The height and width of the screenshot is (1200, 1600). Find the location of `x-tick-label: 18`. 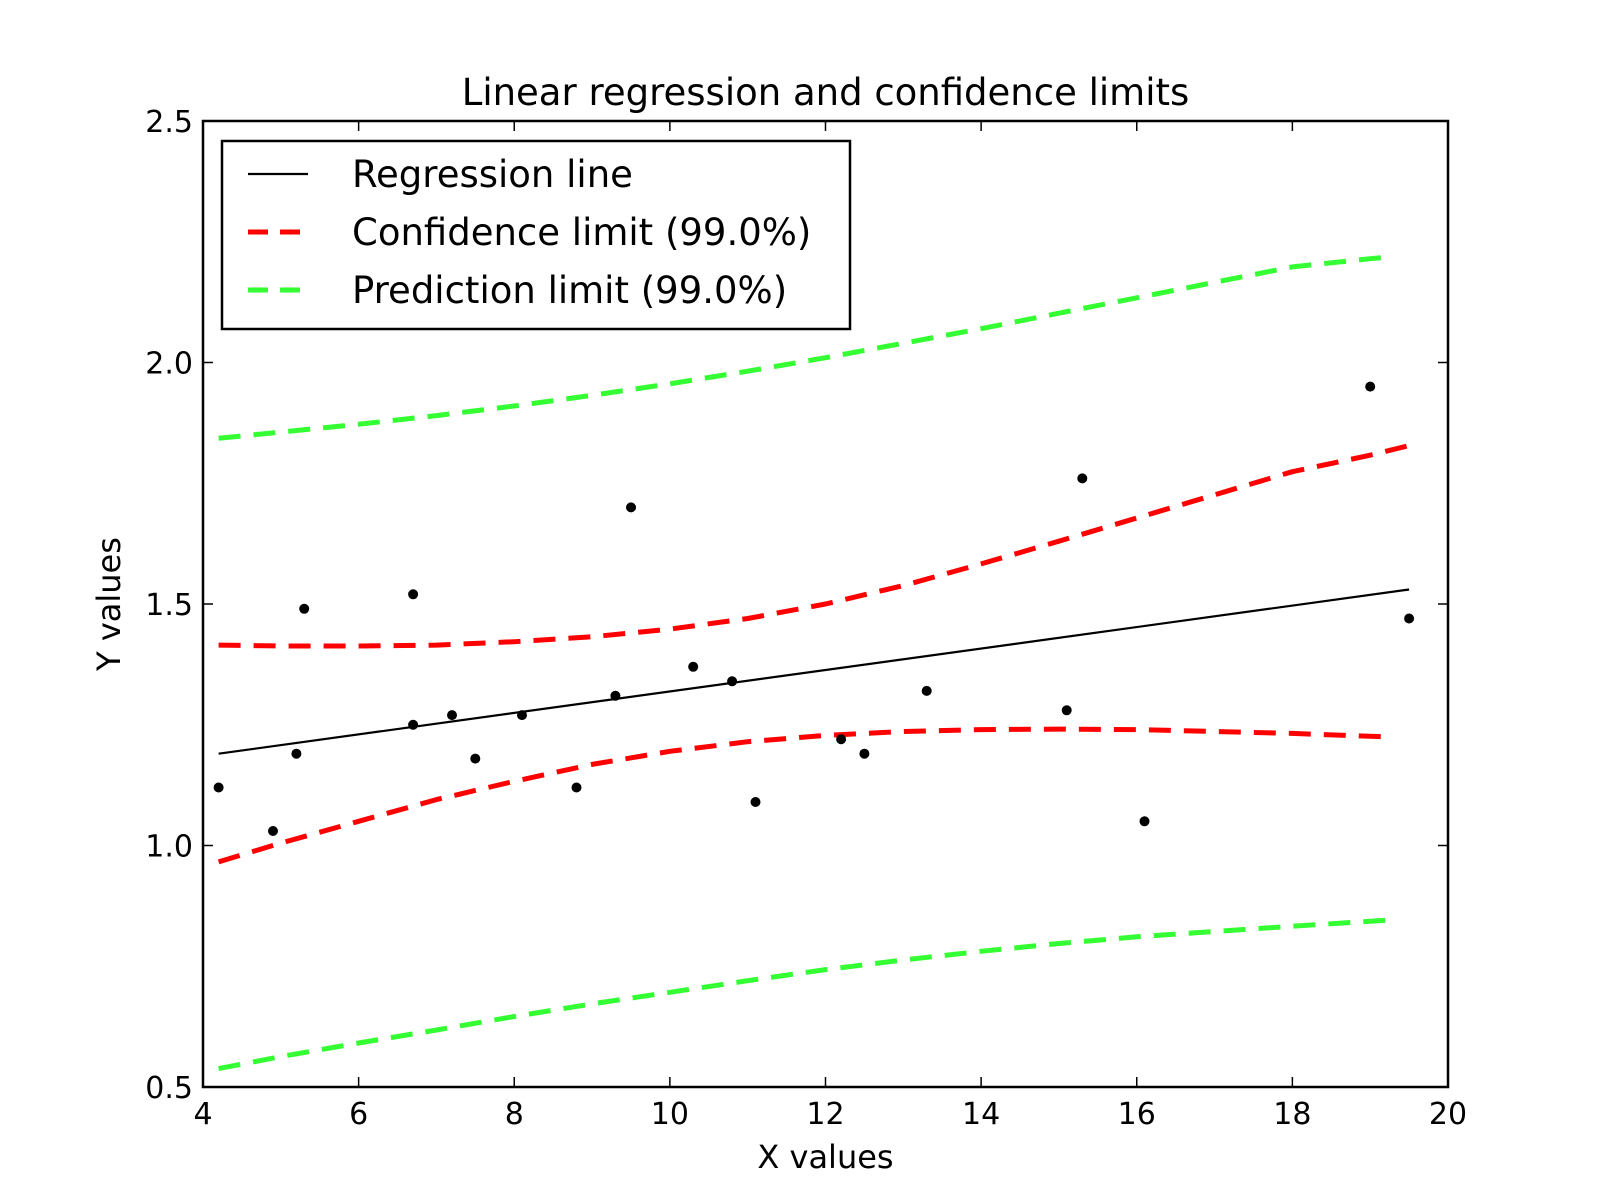

x-tick-label: 18 is located at coordinates (1292, 1114).